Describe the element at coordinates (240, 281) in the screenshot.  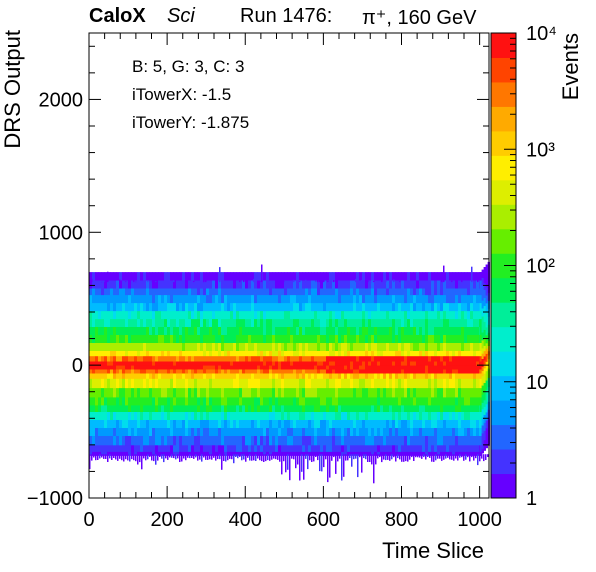
I see `spike-up` at that location.